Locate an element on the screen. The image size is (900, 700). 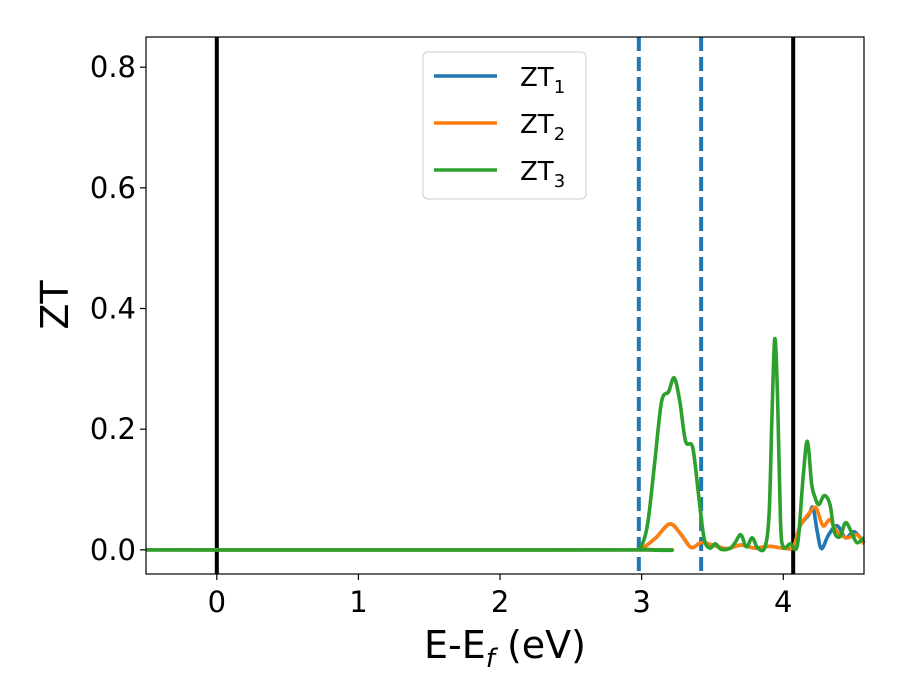
legend-label-zt2: ZT2 is located at coordinates (542, 127).